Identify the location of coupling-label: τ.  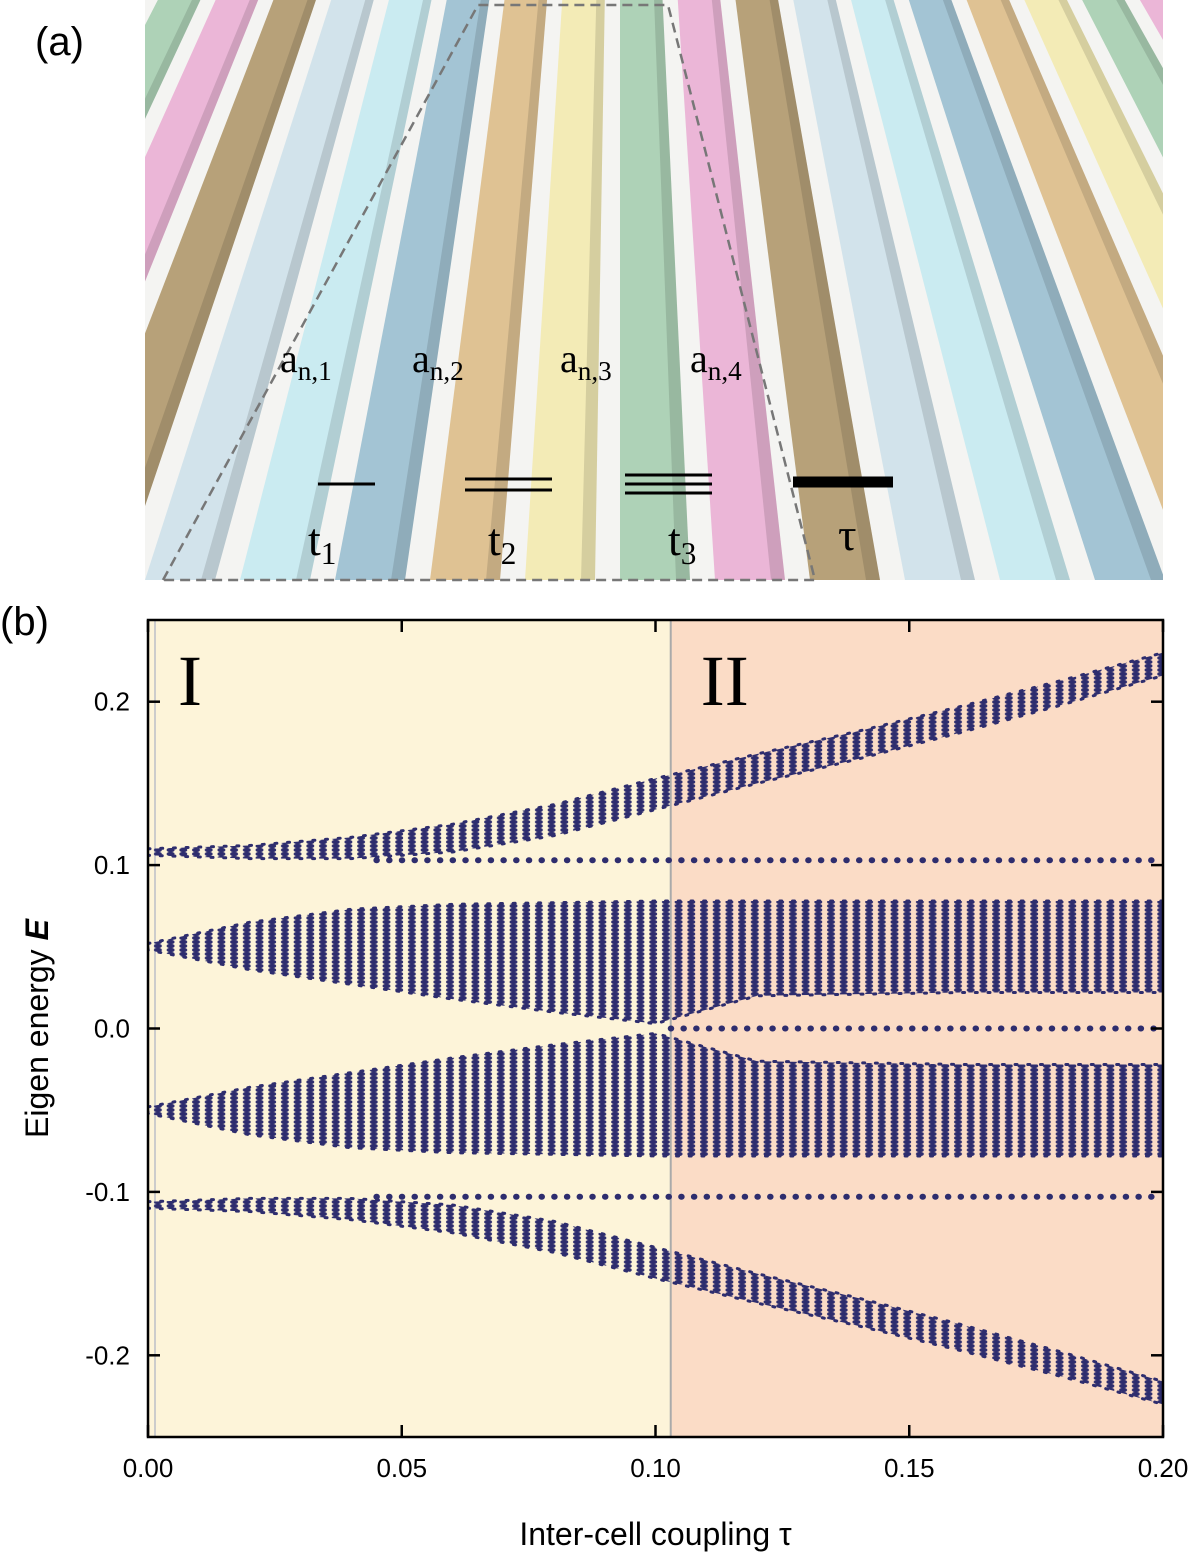
(847, 534).